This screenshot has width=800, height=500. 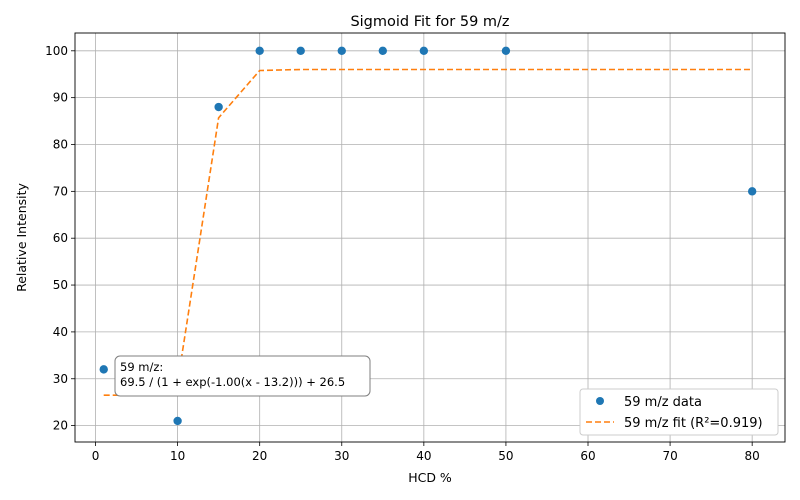 What do you see at coordinates (60, 238) in the screenshot?
I see `y-tick-label: 60` at bounding box center [60, 238].